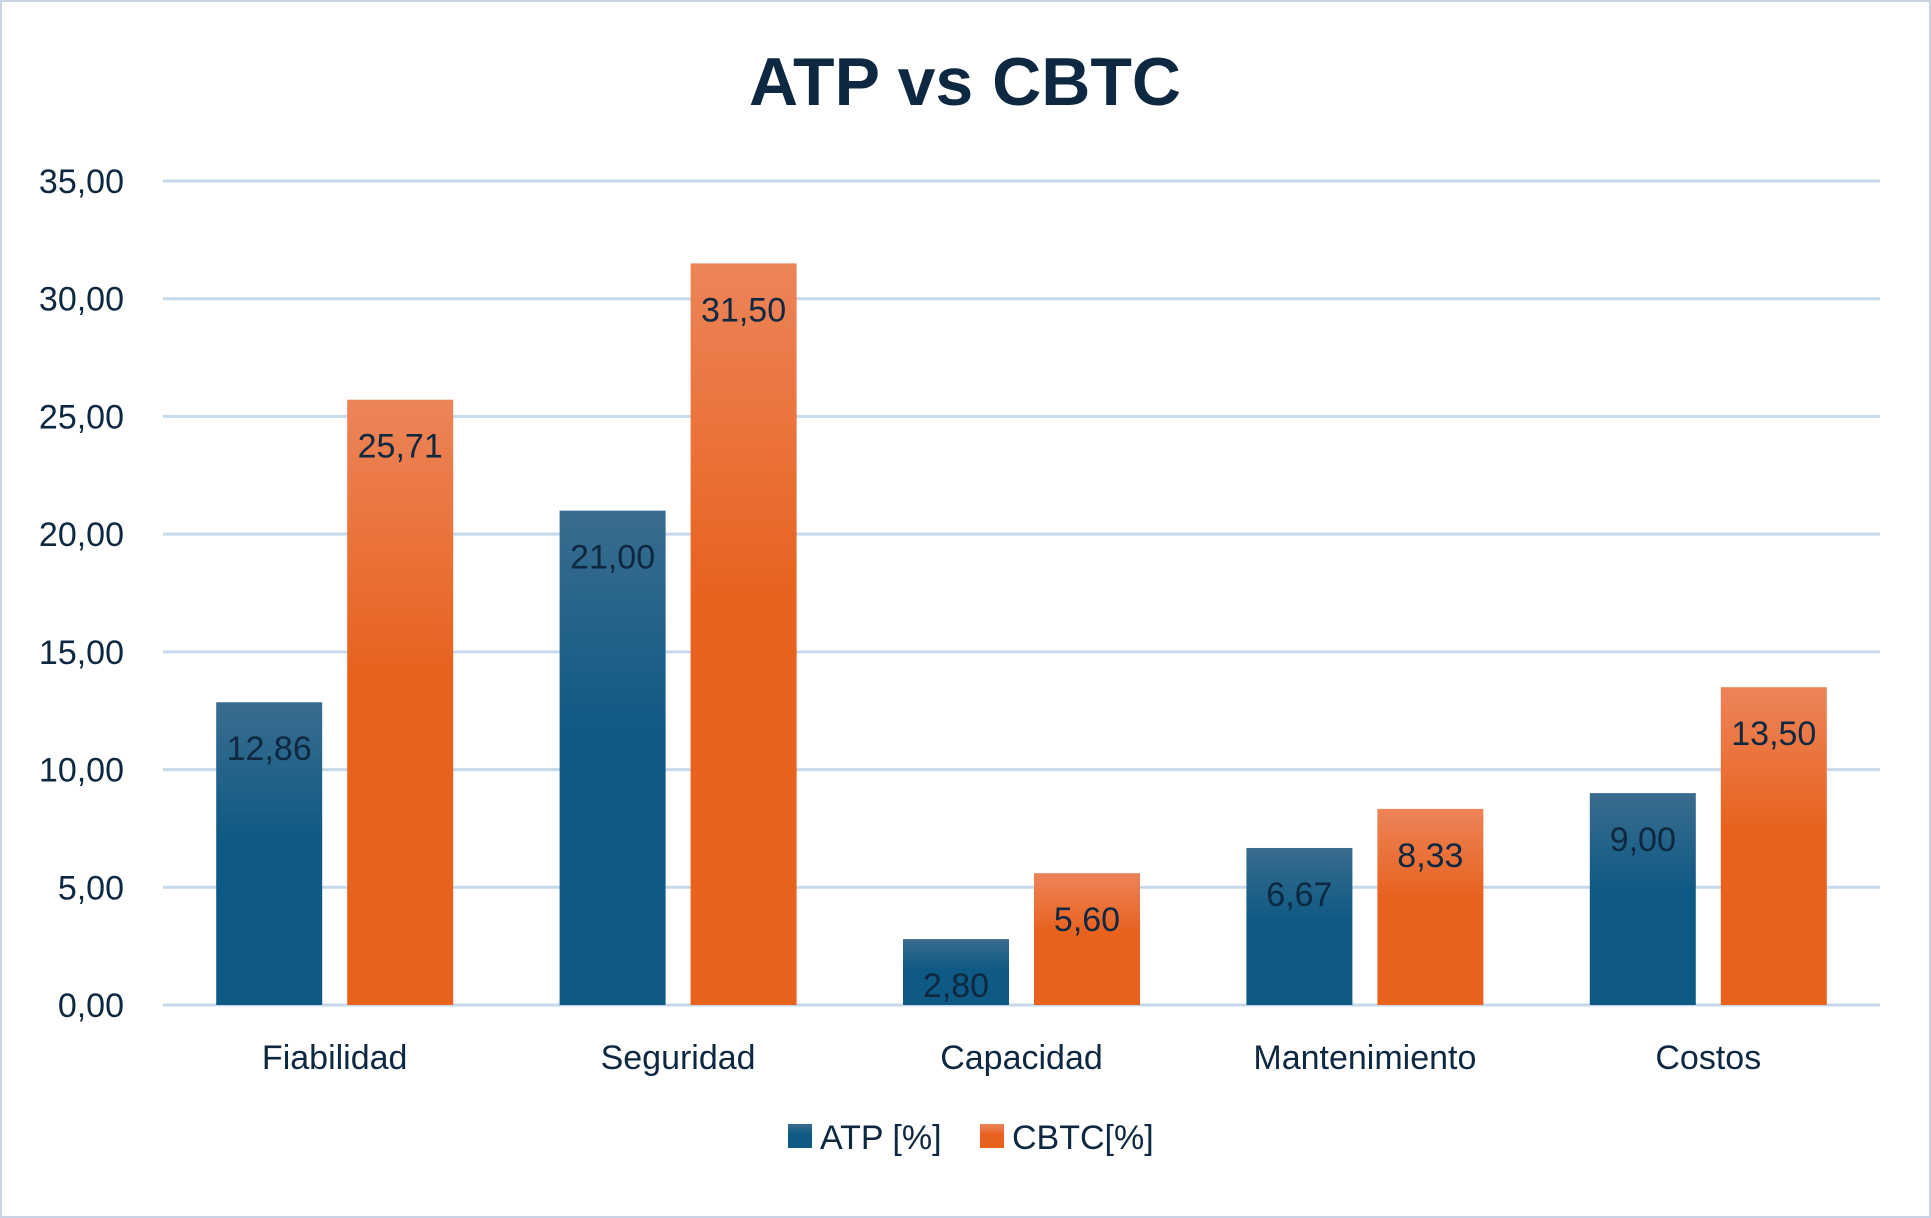  Describe the element at coordinates (881, 1138) in the screenshot. I see `legend-label-atp: ATP [%]` at that location.